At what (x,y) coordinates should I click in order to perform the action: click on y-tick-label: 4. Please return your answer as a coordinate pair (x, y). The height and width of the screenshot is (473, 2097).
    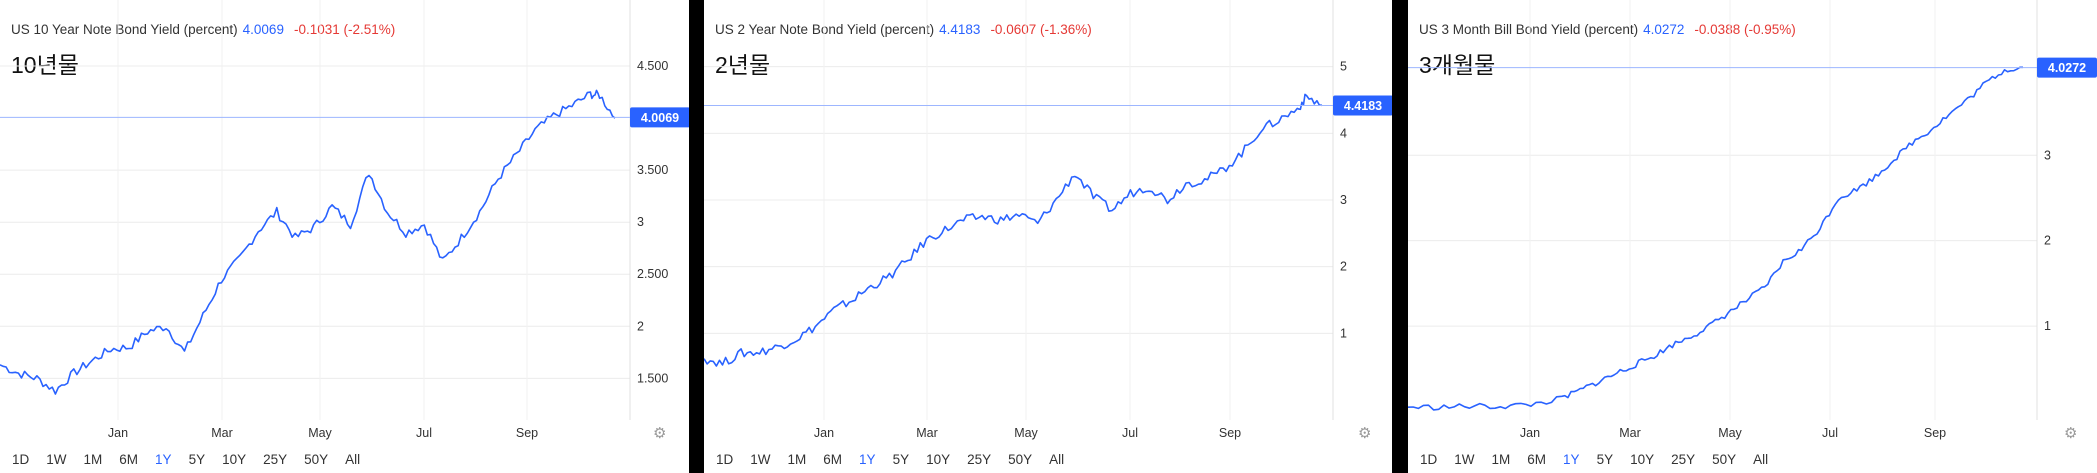
    Looking at the image, I should click on (1343, 133).